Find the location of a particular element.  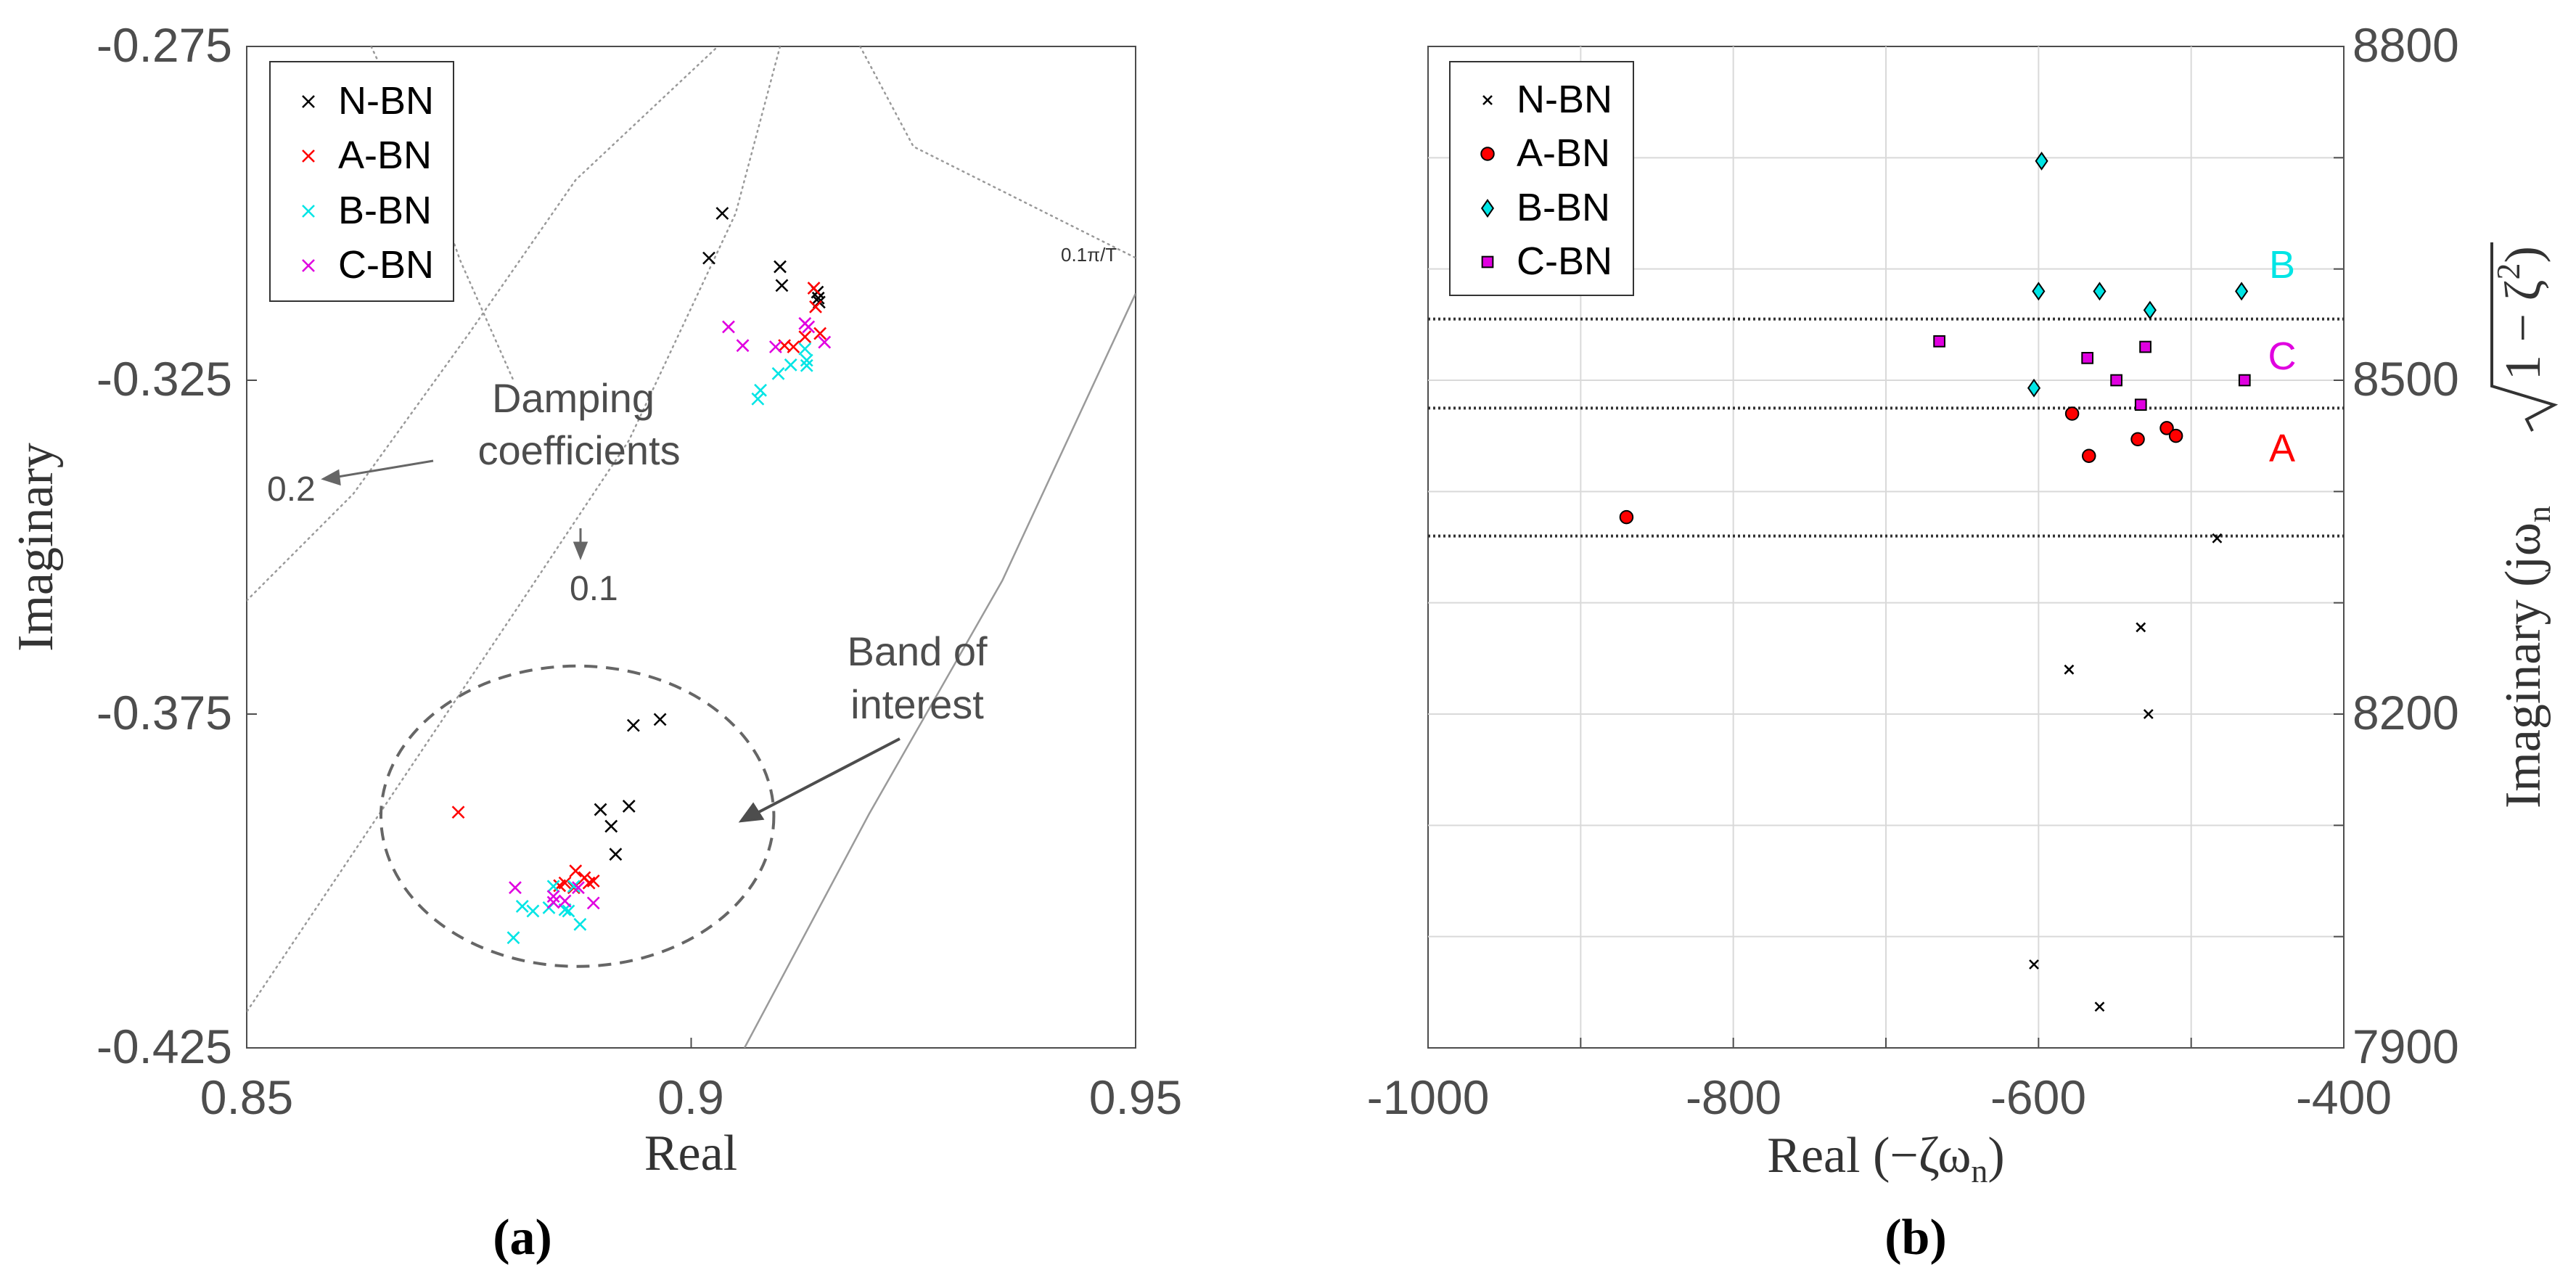

a-xtick-label: 0.9 is located at coordinates (690, 1097).